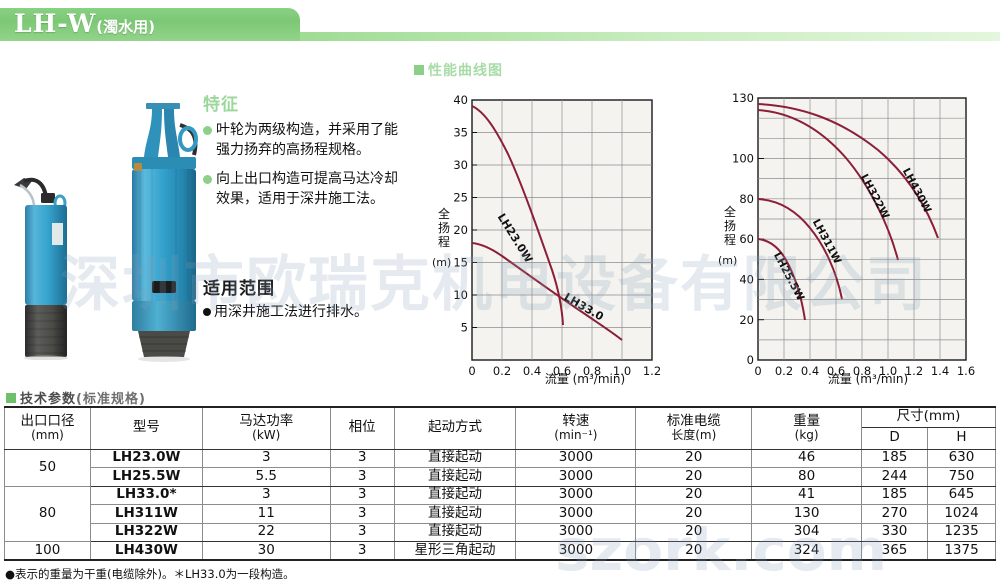 Image resolution: width=1000 pixels, height=587 pixels. I want to click on cell-model: LH23.0W, so click(146, 458).